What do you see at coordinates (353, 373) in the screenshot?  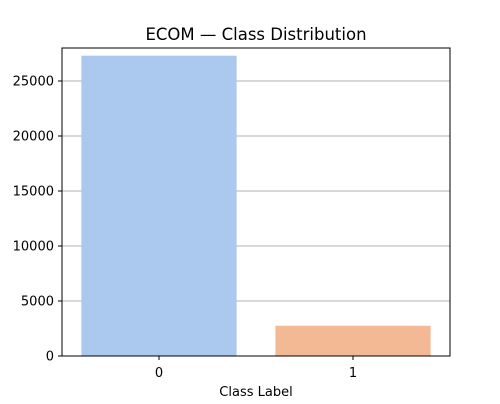 I see `x-tick-label: 1` at bounding box center [353, 373].